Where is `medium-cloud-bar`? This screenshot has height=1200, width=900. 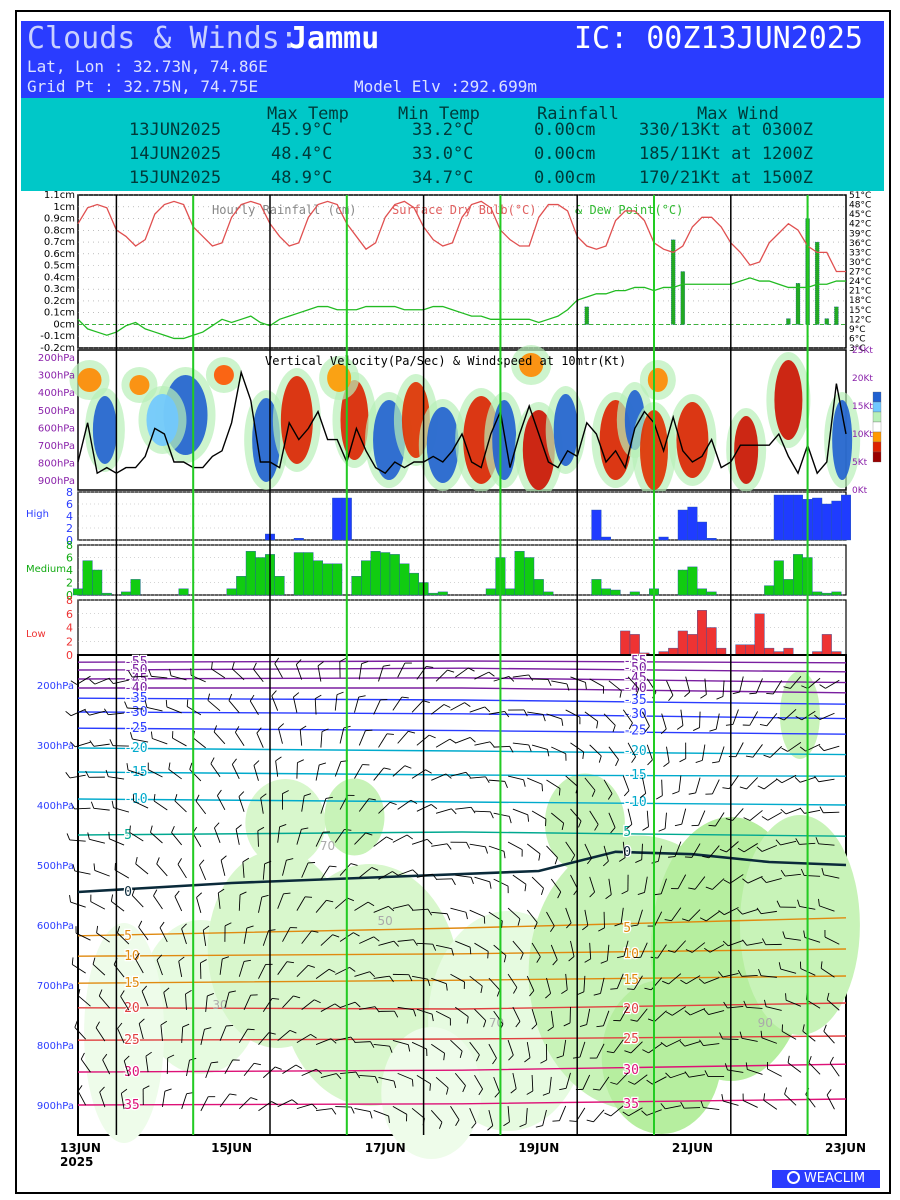
medium-cloud-bar is located at coordinates (337, 579).